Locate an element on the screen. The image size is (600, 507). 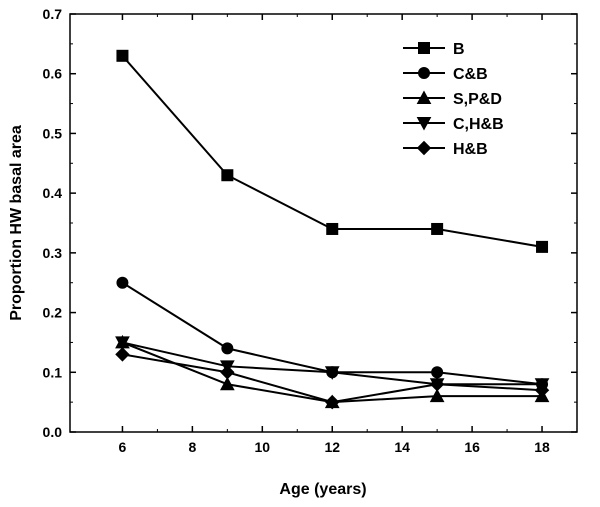
x-axis-title: Age (years) is located at coordinates (322, 489).